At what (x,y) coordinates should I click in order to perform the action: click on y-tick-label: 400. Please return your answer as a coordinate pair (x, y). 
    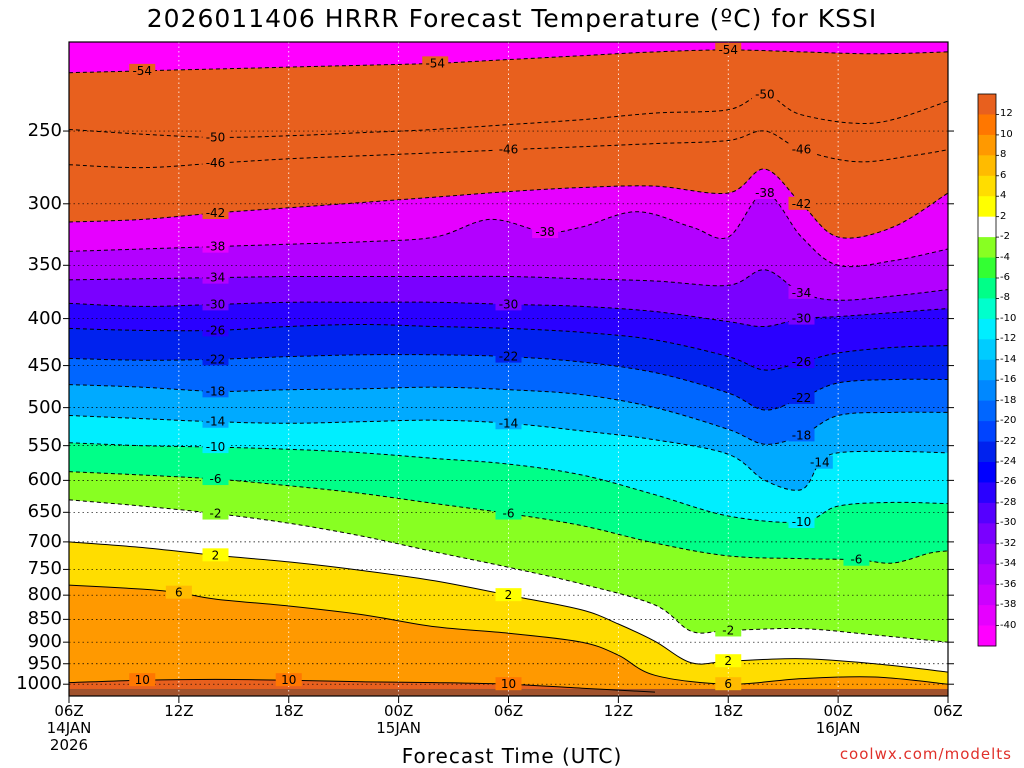
    Looking at the image, I should click on (44, 318).